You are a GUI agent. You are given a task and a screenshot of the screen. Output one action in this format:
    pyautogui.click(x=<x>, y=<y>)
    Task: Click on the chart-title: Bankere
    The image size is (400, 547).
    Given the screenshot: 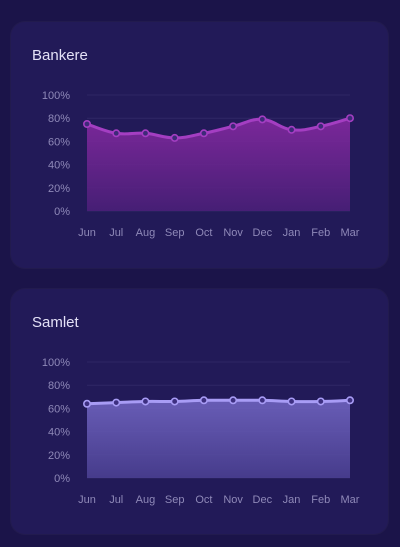 What is the action you would take?
    pyautogui.click(x=60, y=55)
    